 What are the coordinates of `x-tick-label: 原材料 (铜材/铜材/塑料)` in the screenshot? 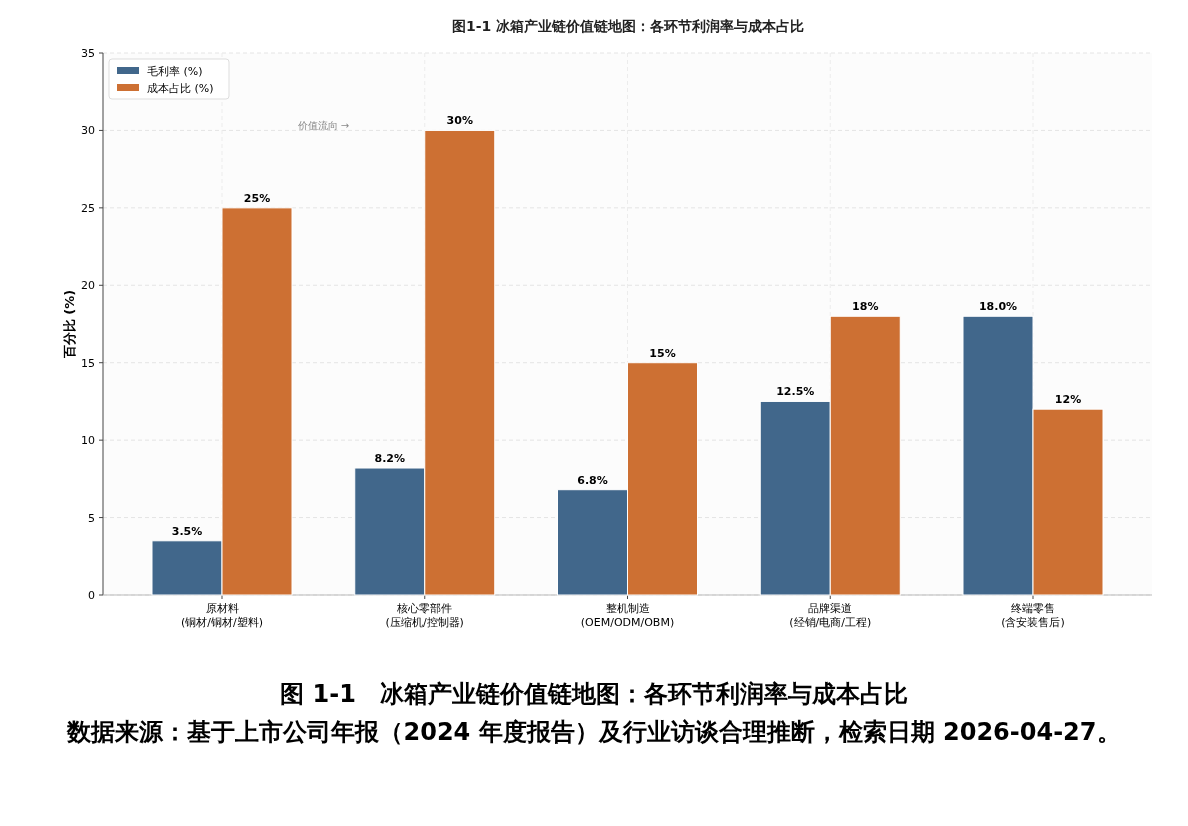 It's located at (222, 615).